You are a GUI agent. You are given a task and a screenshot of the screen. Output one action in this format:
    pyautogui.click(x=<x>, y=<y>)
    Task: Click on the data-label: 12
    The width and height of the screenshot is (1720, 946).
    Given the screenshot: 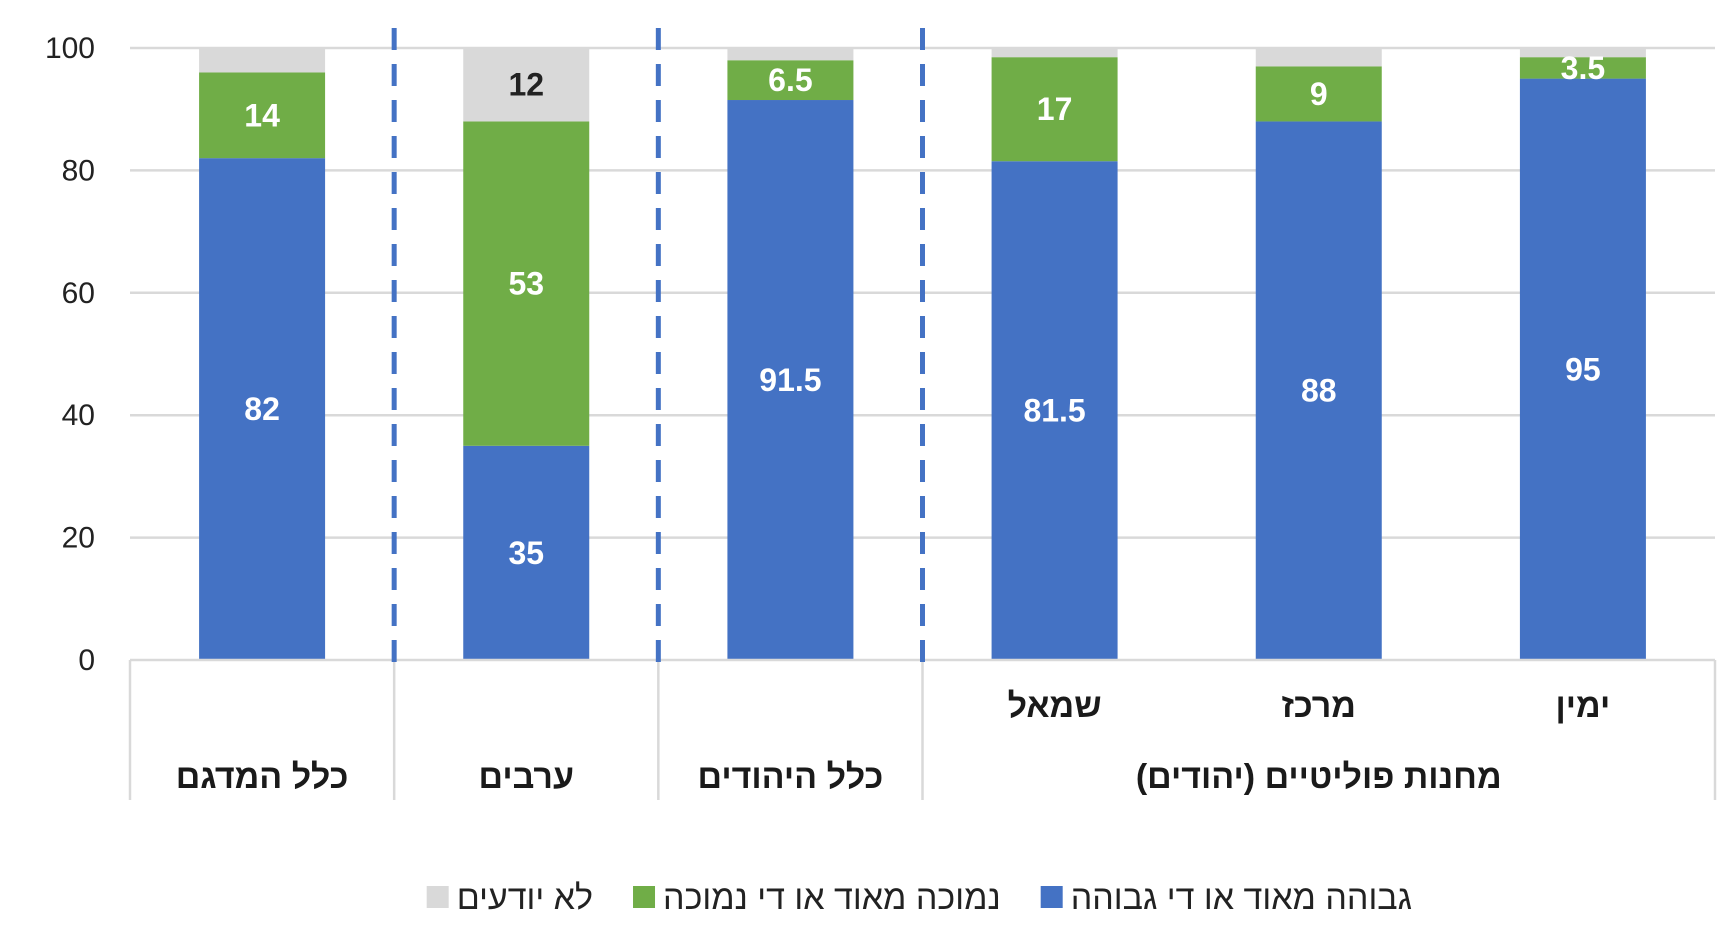 What is the action you would take?
    pyautogui.click(x=526, y=85)
    